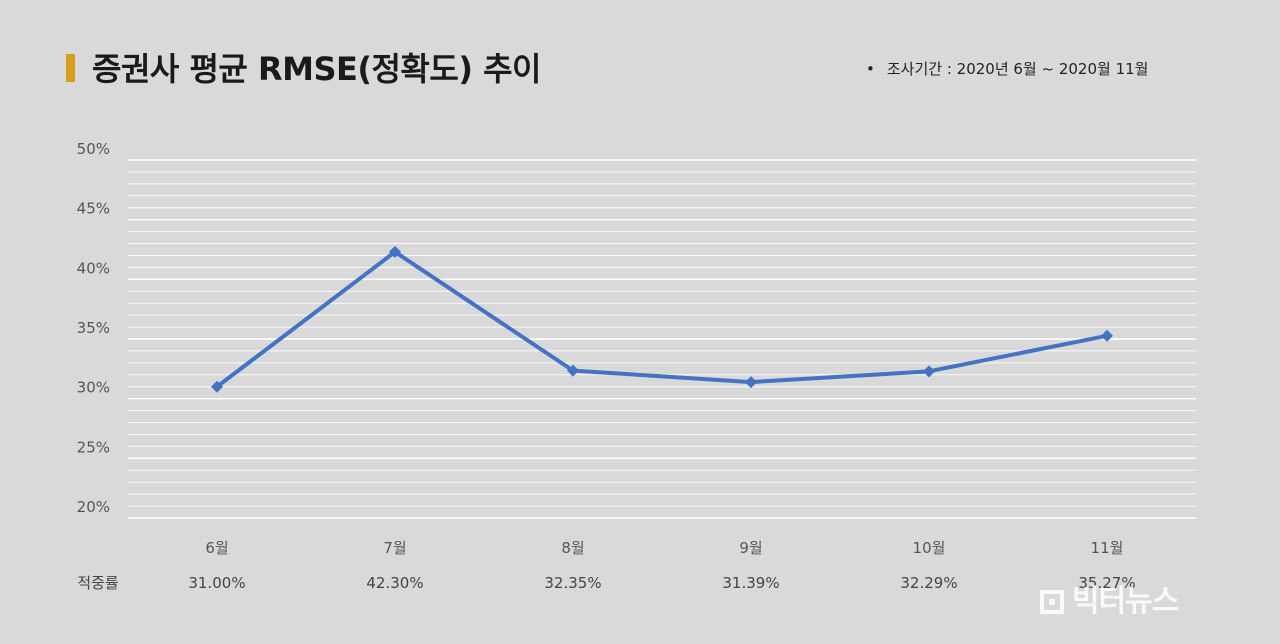  Describe the element at coordinates (1052, 602) in the screenshot. I see `watermark-logo-icon` at that location.